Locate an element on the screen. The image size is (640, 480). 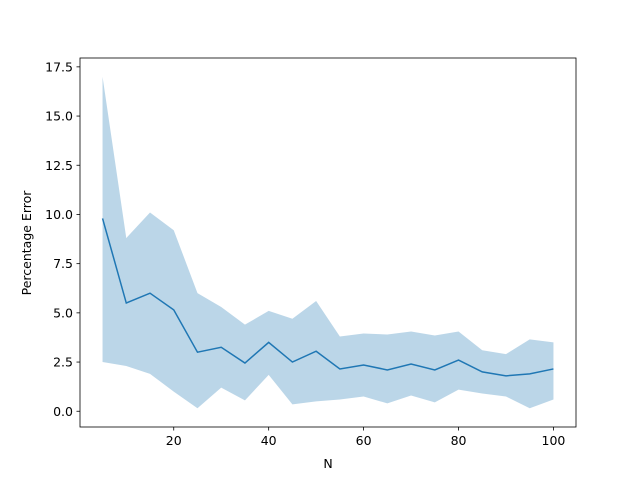
y-tick-label: 2.5 is located at coordinates (63, 362).